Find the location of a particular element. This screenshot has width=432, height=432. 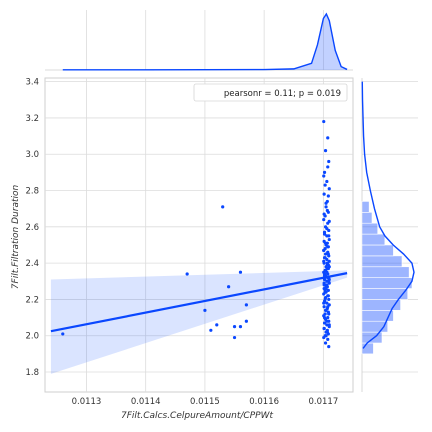

pearsonr-annotation: pearsonr = 0.11; p = 0.019 is located at coordinates (282, 94).